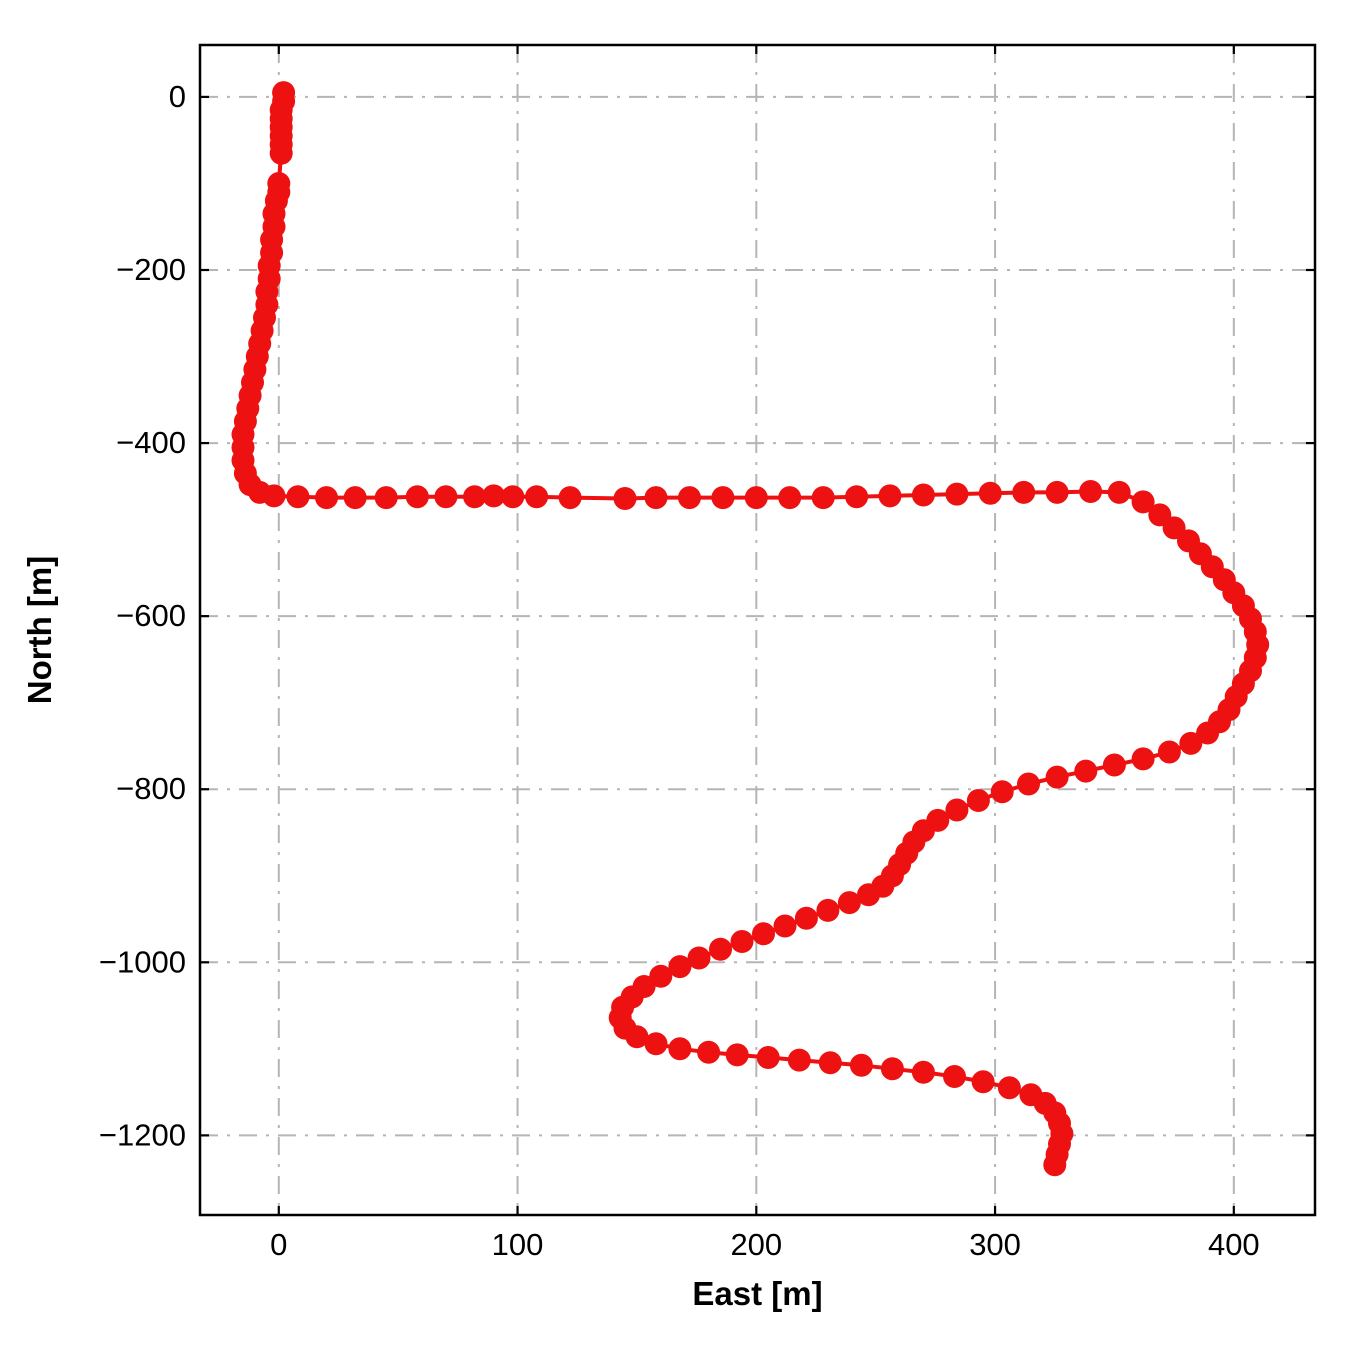 The image size is (1350, 1350). I want to click on x-axis-label: East [m], so click(757, 1293).